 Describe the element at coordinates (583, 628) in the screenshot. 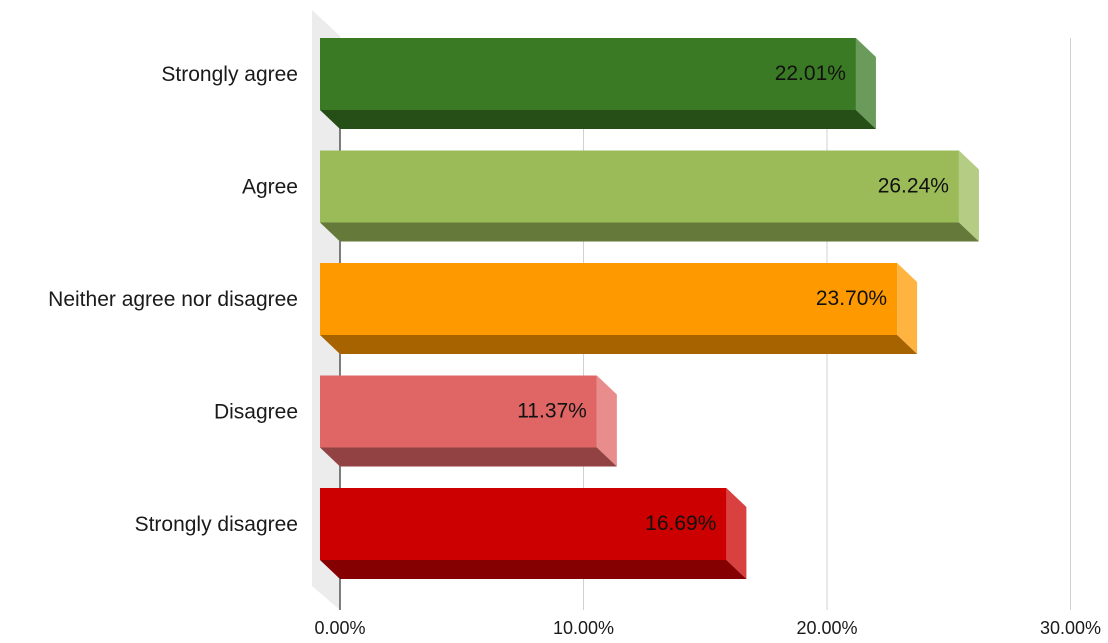

I see `x-tick-label: 10.00%` at that location.